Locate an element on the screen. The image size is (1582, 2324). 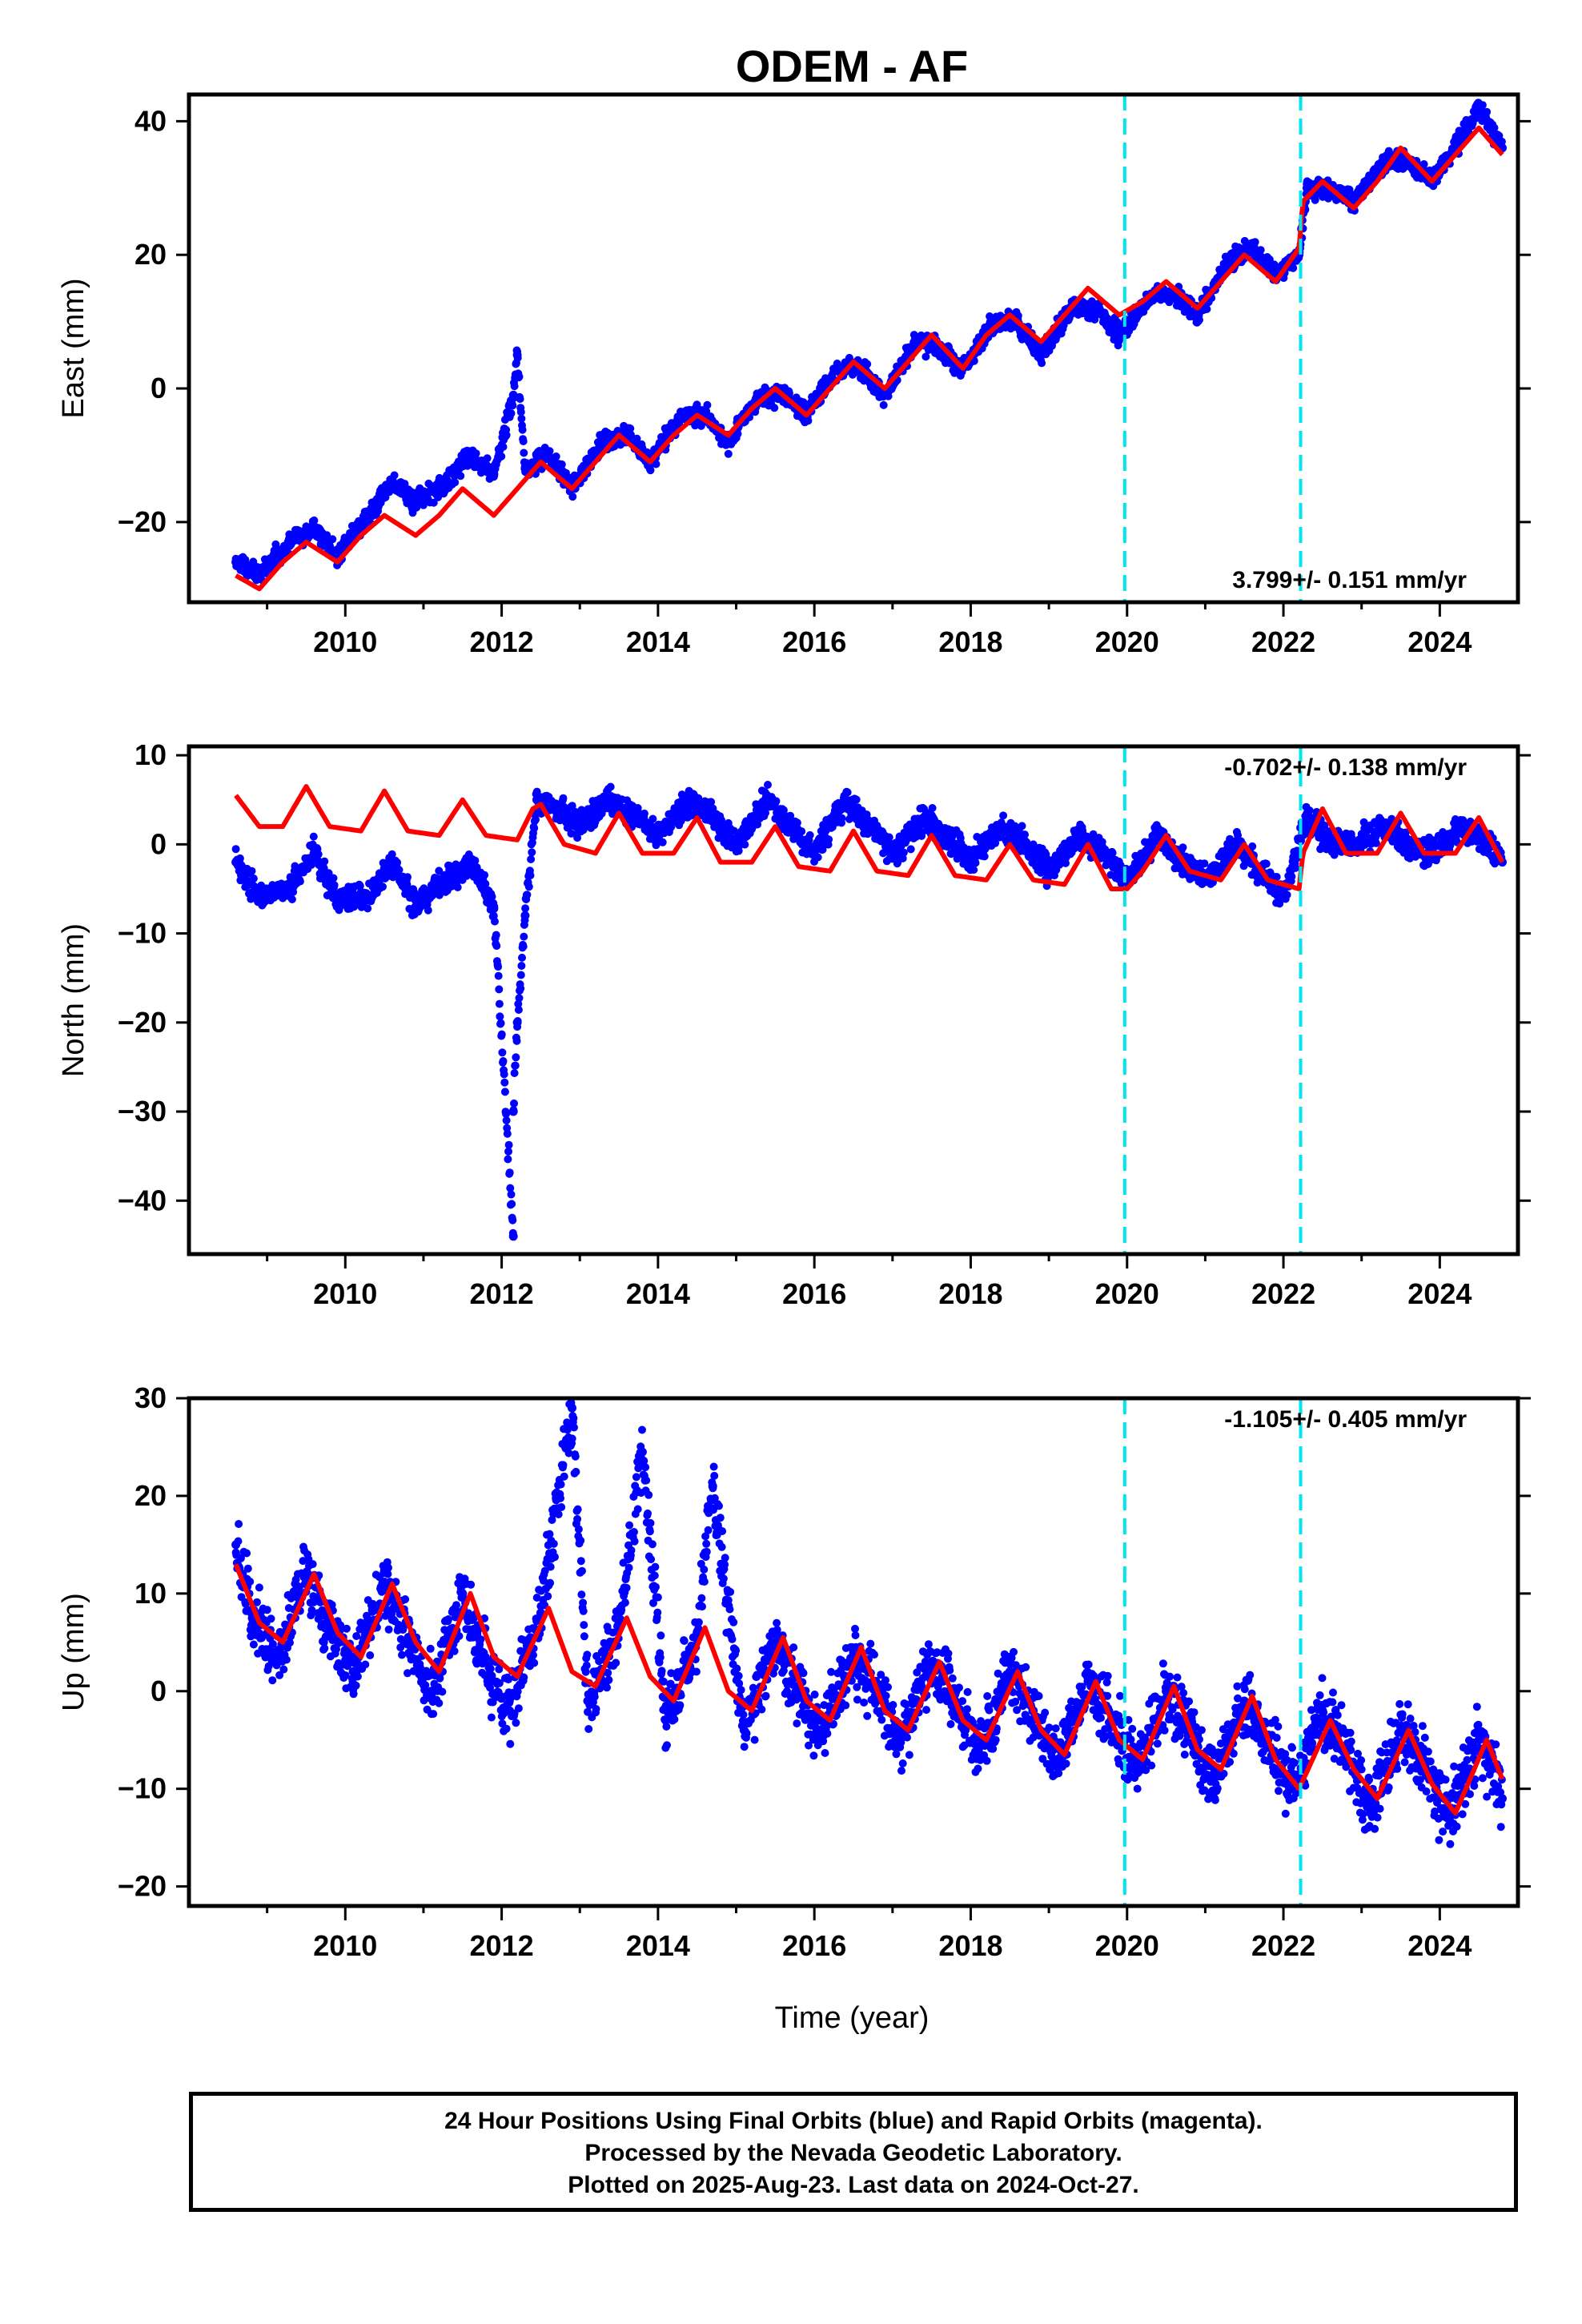
east-x-tick-label: 2024 is located at coordinates (1439, 641).